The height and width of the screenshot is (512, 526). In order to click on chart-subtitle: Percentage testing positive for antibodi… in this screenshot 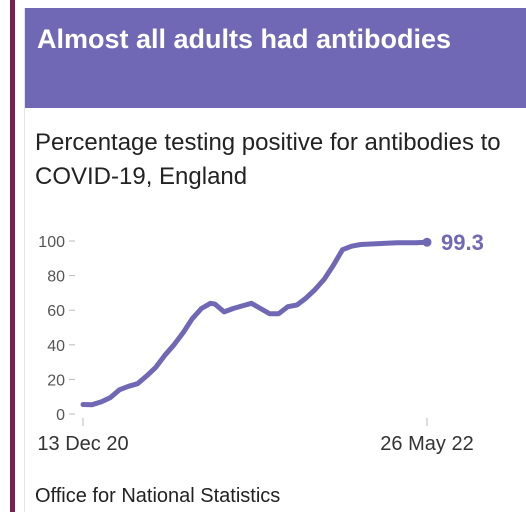, I will do `click(268, 159)`.